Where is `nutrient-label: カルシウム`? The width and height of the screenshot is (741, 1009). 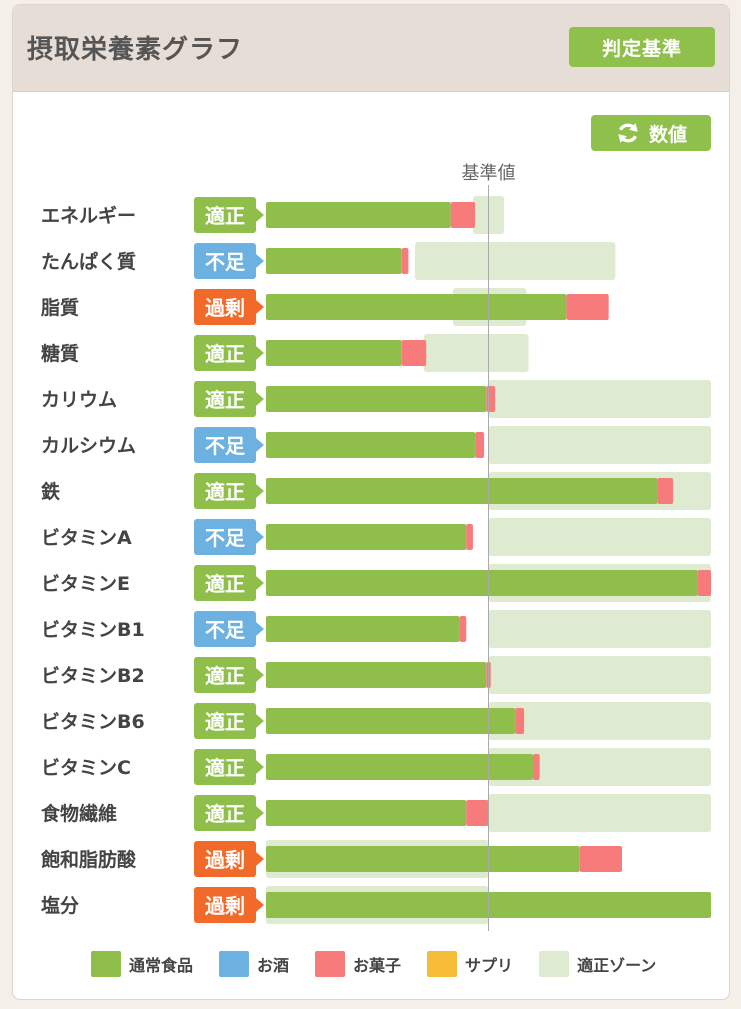
nutrient-label: カルシウム is located at coordinates (88, 446).